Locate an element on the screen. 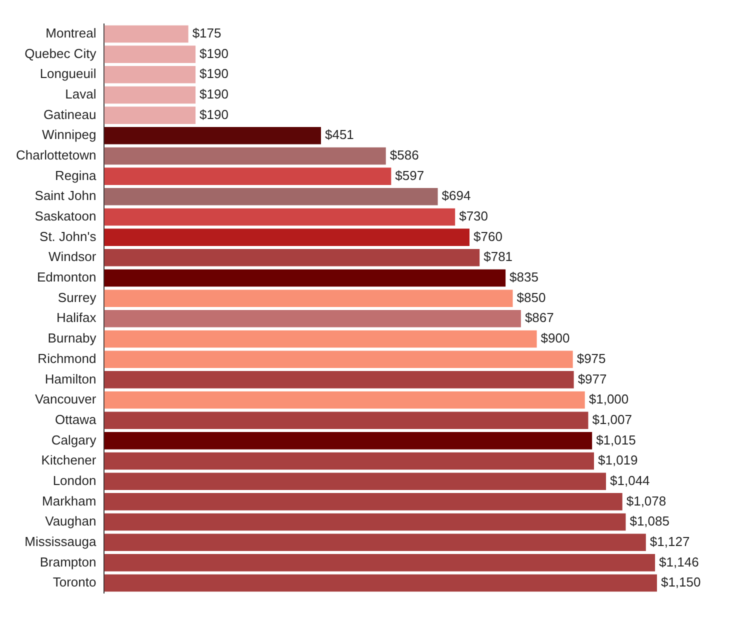  y-tick-label: Longueuil is located at coordinates (68, 74).